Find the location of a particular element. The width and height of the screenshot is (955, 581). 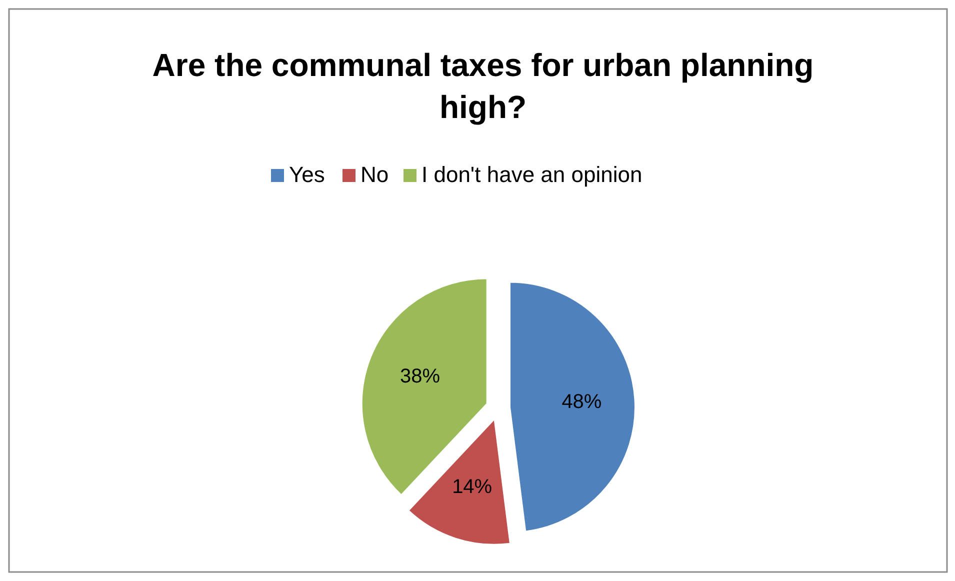

data-label: 38% is located at coordinates (420, 376).